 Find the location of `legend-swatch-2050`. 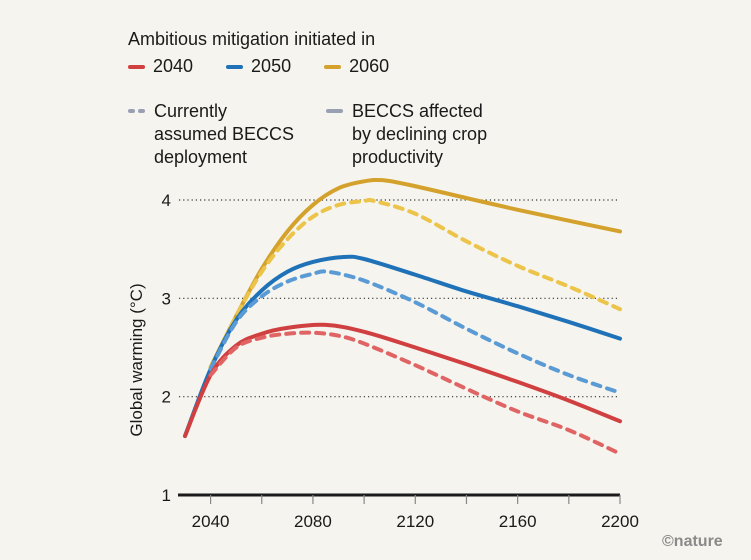

legend-swatch-2050 is located at coordinates (235, 66).